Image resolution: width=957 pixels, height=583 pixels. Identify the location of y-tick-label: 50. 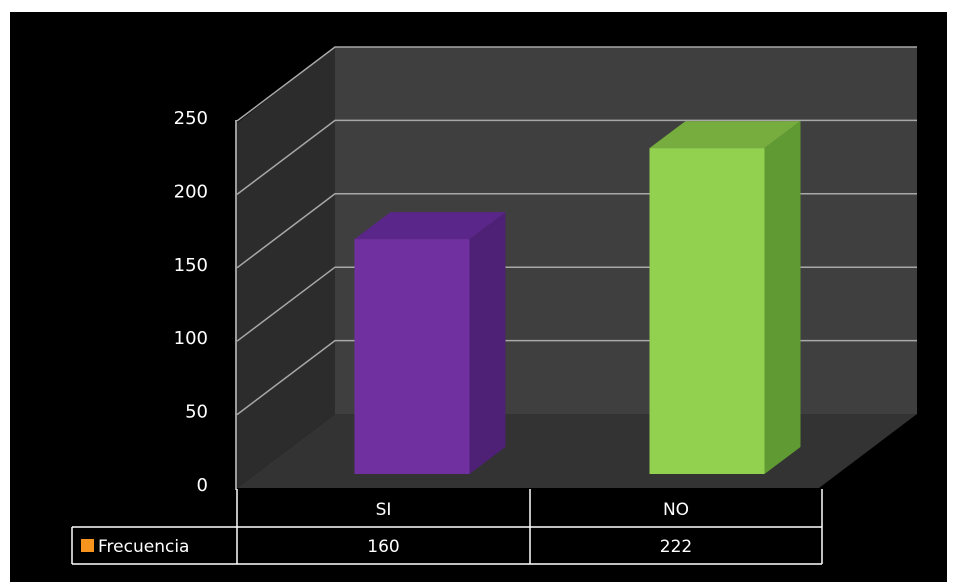
(196, 412).